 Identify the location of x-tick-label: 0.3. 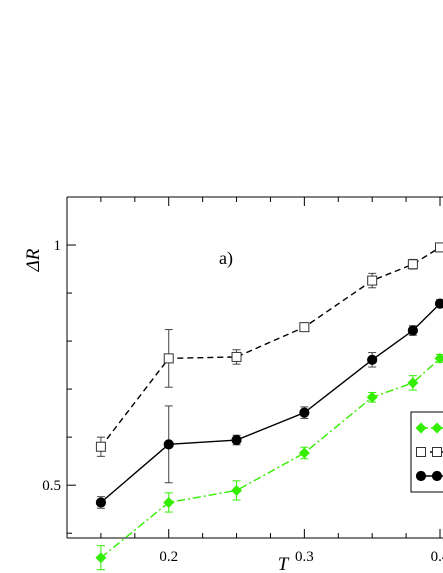
(304, 557).